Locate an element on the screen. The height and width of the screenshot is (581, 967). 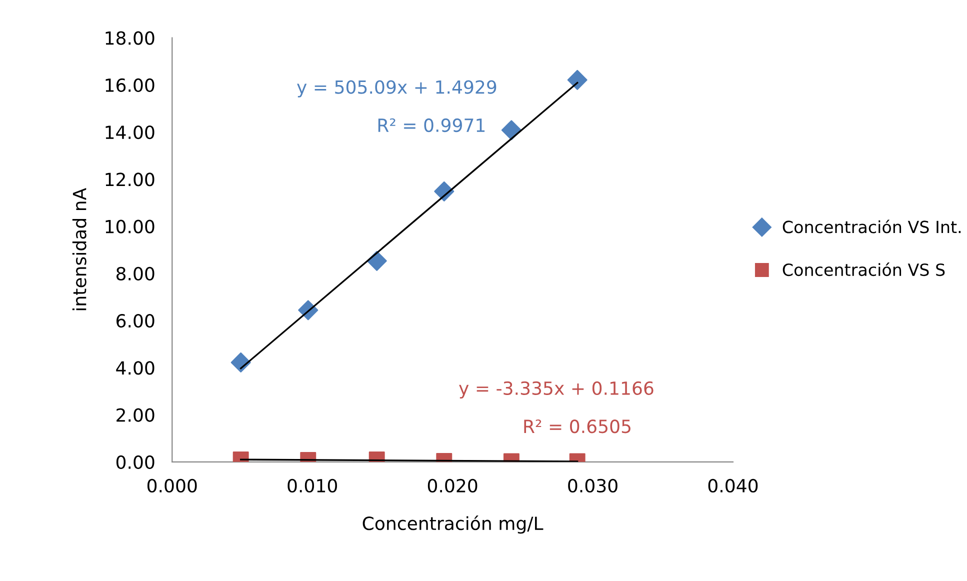
y-tick-label: 12.00 is located at coordinates (130, 179).